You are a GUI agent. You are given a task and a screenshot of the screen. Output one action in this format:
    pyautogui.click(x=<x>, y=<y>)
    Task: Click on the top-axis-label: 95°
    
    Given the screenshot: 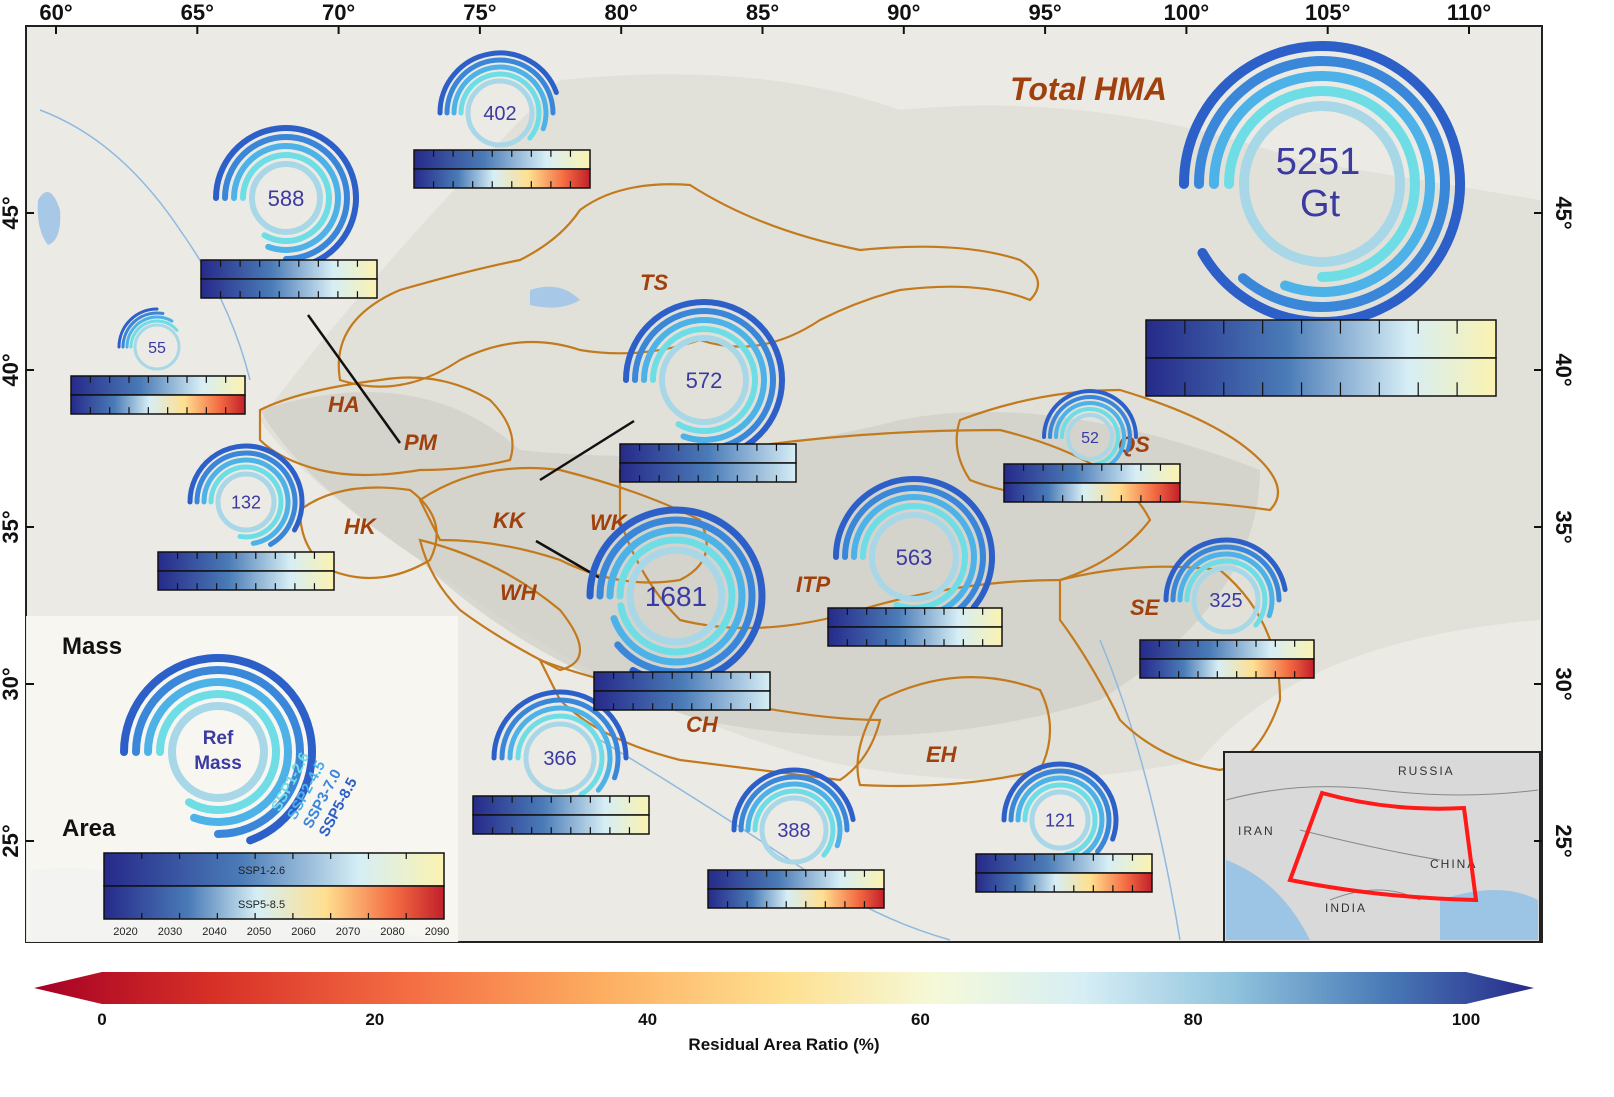 What is the action you would take?
    pyautogui.click(x=1044, y=12)
    